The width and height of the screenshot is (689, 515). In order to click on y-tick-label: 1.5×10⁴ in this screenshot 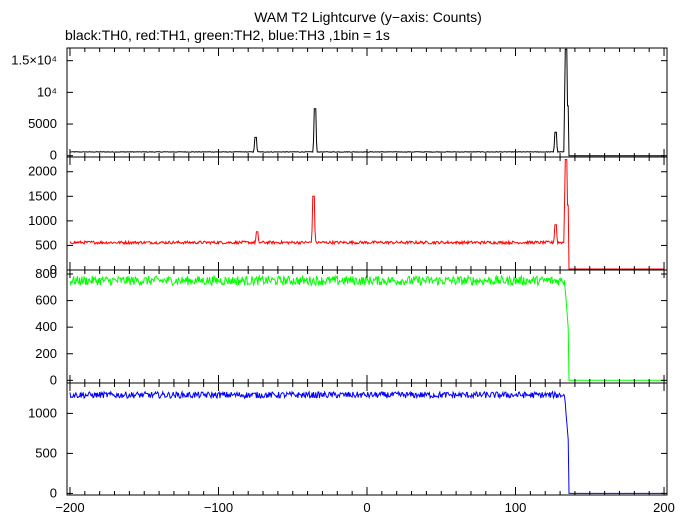, I will do `click(34, 60)`.